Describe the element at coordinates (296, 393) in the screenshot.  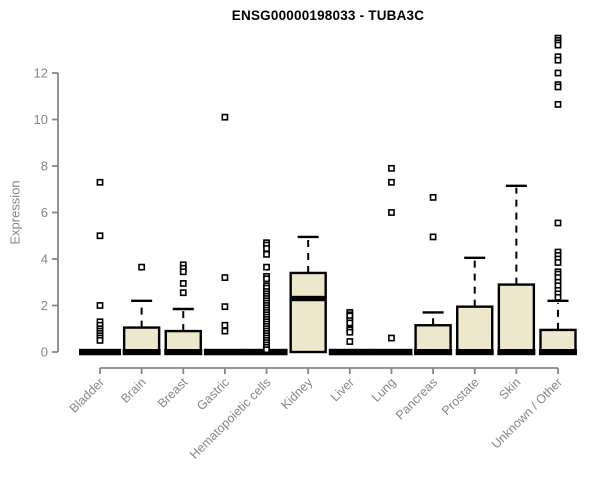
I see `x-tick-label: Kidney` at that location.